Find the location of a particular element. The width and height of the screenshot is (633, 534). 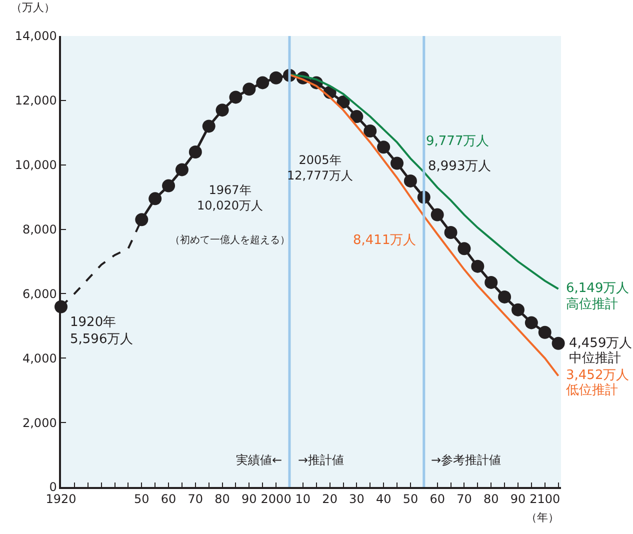

series-label: 低位推計 is located at coordinates (592, 390).